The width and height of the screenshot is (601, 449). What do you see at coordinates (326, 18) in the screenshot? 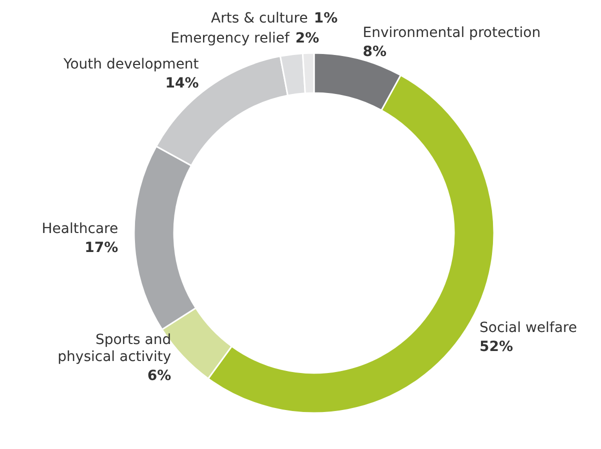
I see `data-label: 1%` at bounding box center [326, 18].